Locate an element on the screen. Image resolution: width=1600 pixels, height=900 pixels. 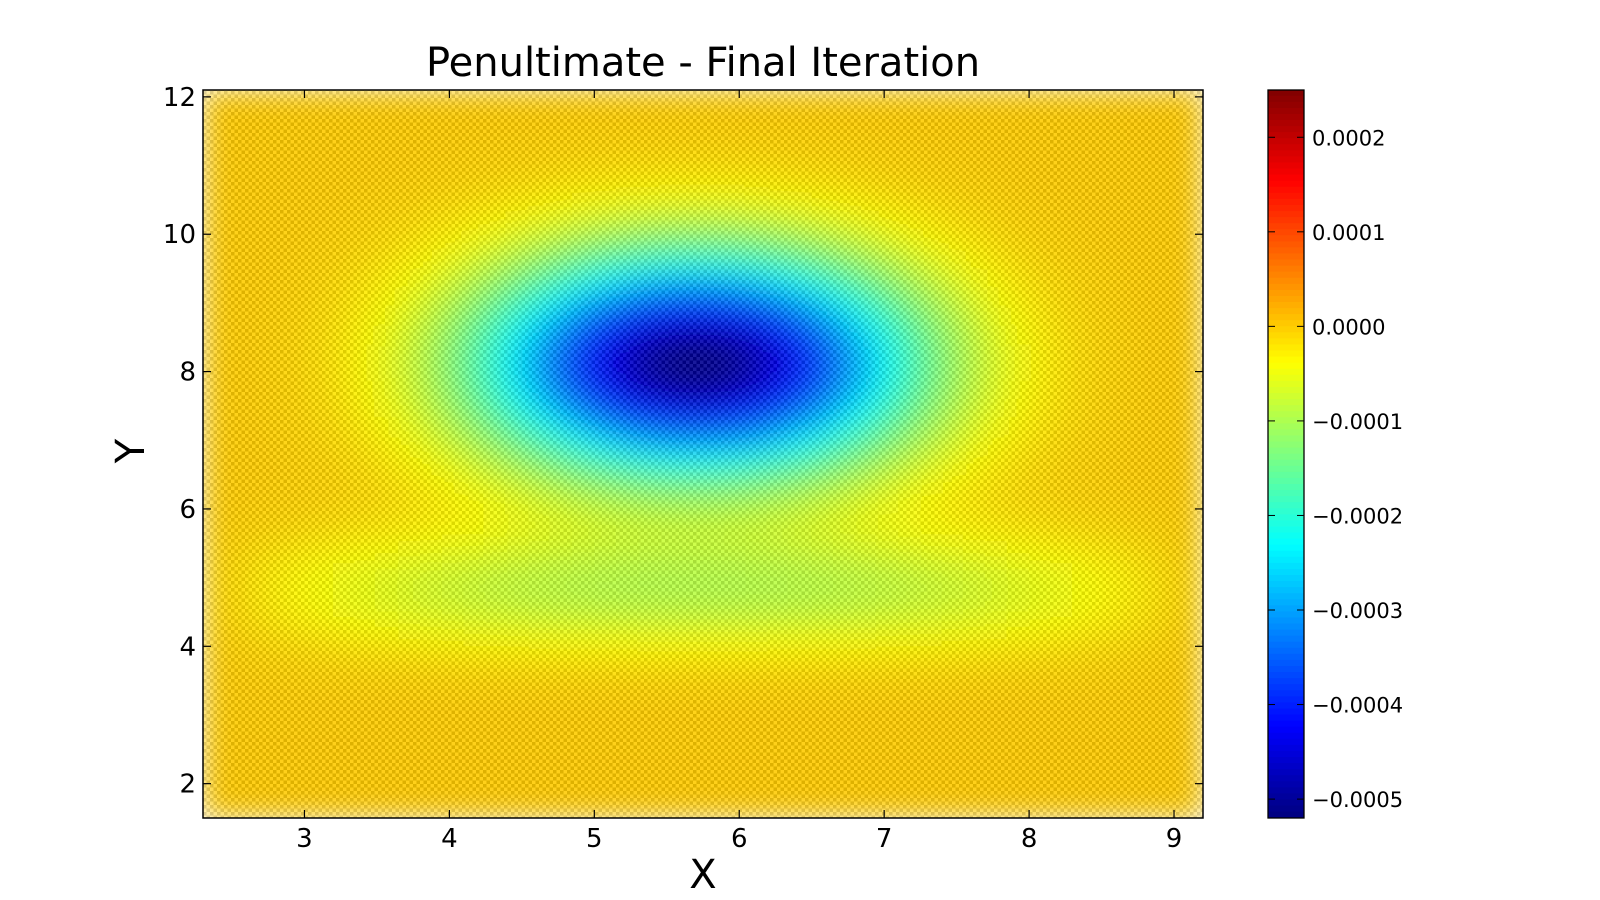
y-tick-label: 2 is located at coordinates (187, 785).